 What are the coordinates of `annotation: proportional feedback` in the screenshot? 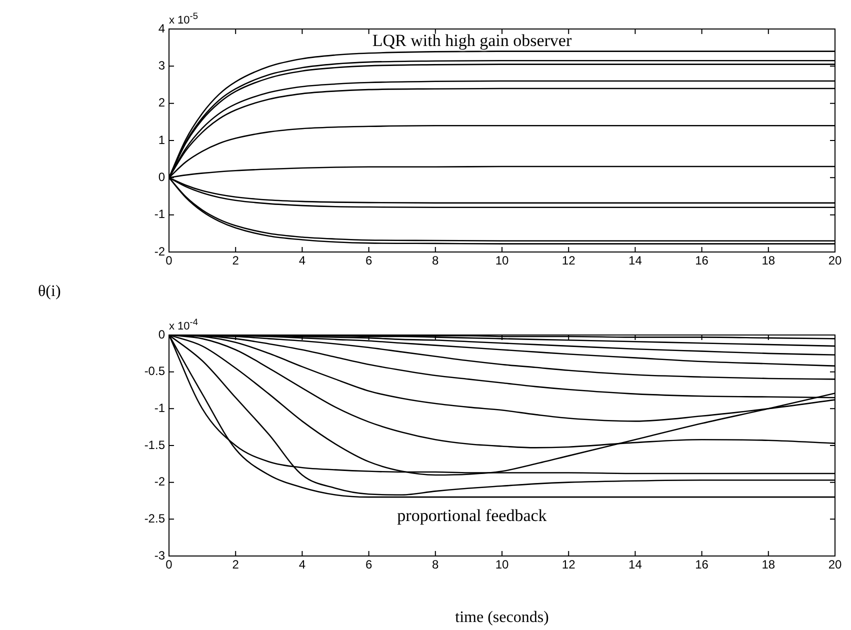 It's located at (472, 516).